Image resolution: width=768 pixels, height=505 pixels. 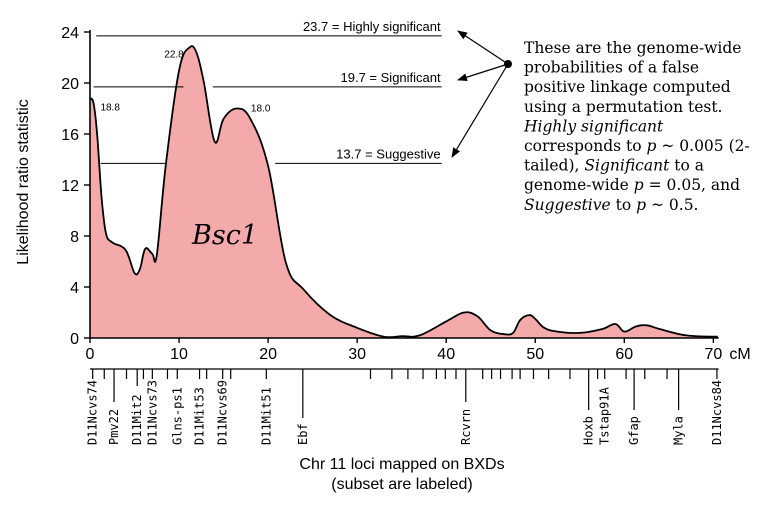 What do you see at coordinates (593, 126) in the screenshot?
I see `annotation-line: Highly significant` at bounding box center [593, 126].